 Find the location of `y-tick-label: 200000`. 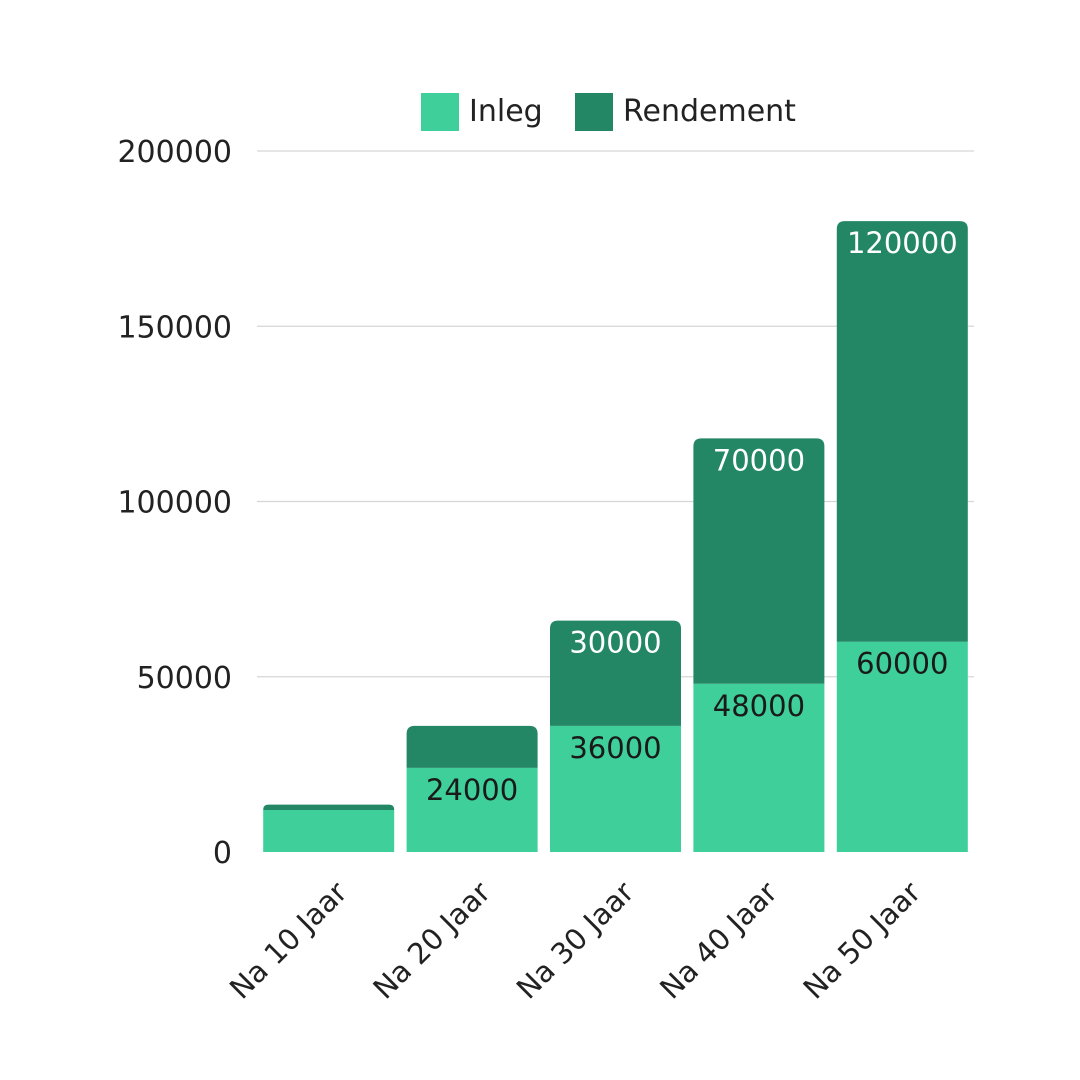

y-tick-label: 200000 is located at coordinates (174, 152).